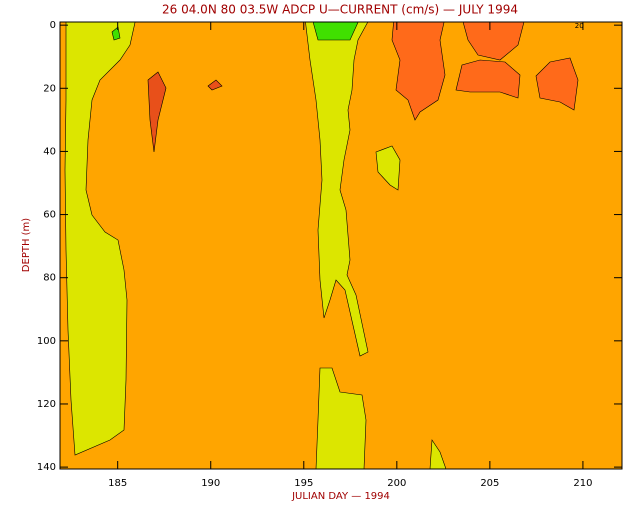 The height and width of the screenshot is (512, 640). I want to click on y-axis-label: DEPTH (m), so click(26, 245).